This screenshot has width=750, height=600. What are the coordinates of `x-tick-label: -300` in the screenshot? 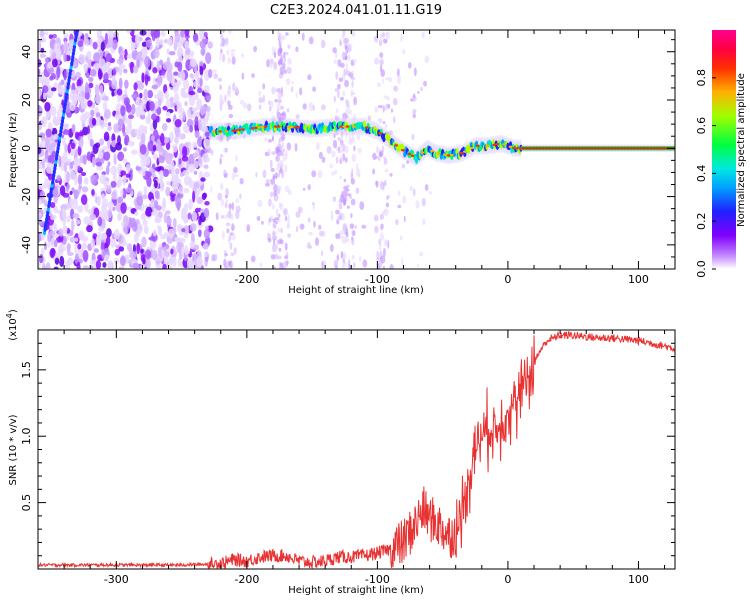 It's located at (116, 579).